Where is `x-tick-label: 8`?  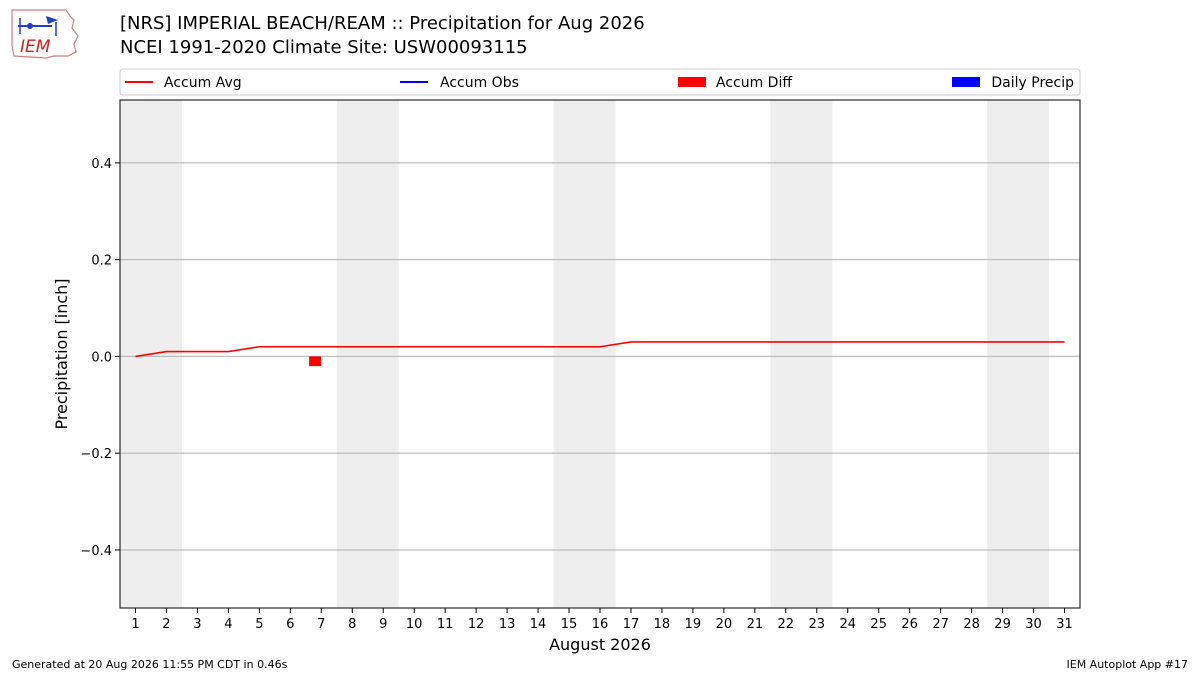 x-tick-label: 8 is located at coordinates (352, 624).